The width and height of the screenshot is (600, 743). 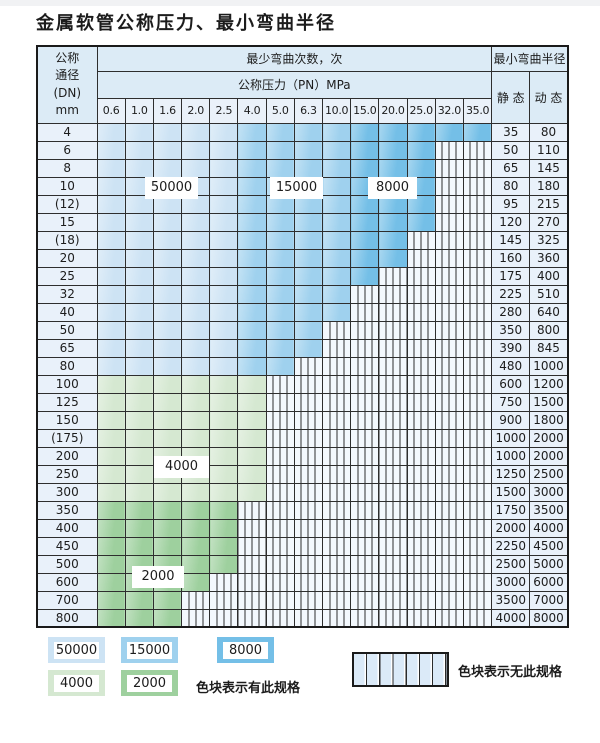 What do you see at coordinates (67, 492) in the screenshot?
I see `dn-cell: 300` at bounding box center [67, 492].